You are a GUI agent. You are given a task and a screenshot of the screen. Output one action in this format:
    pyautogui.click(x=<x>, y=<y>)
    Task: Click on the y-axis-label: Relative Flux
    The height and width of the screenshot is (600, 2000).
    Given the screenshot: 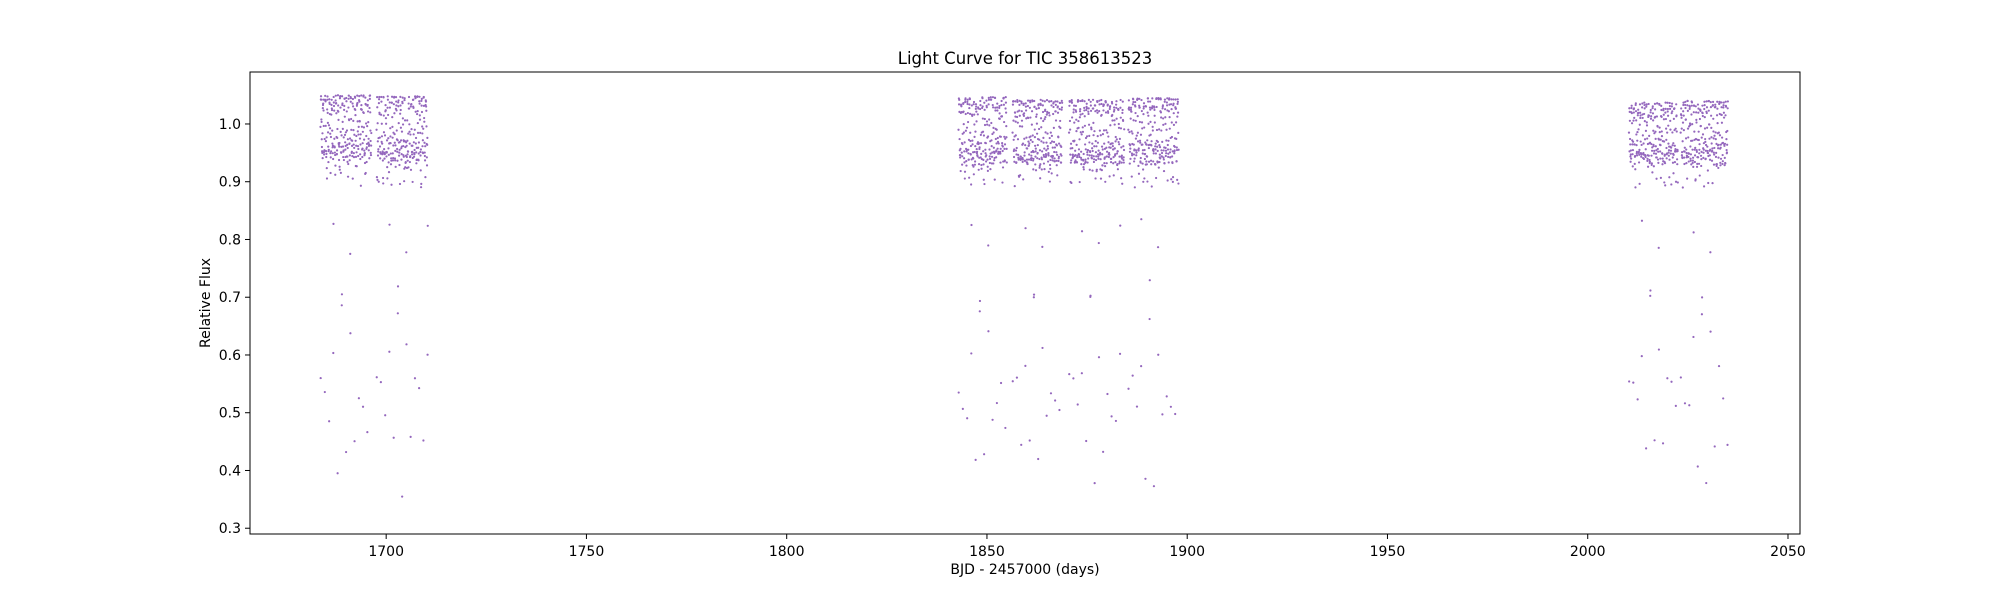 What is the action you would take?
    pyautogui.click(x=206, y=303)
    